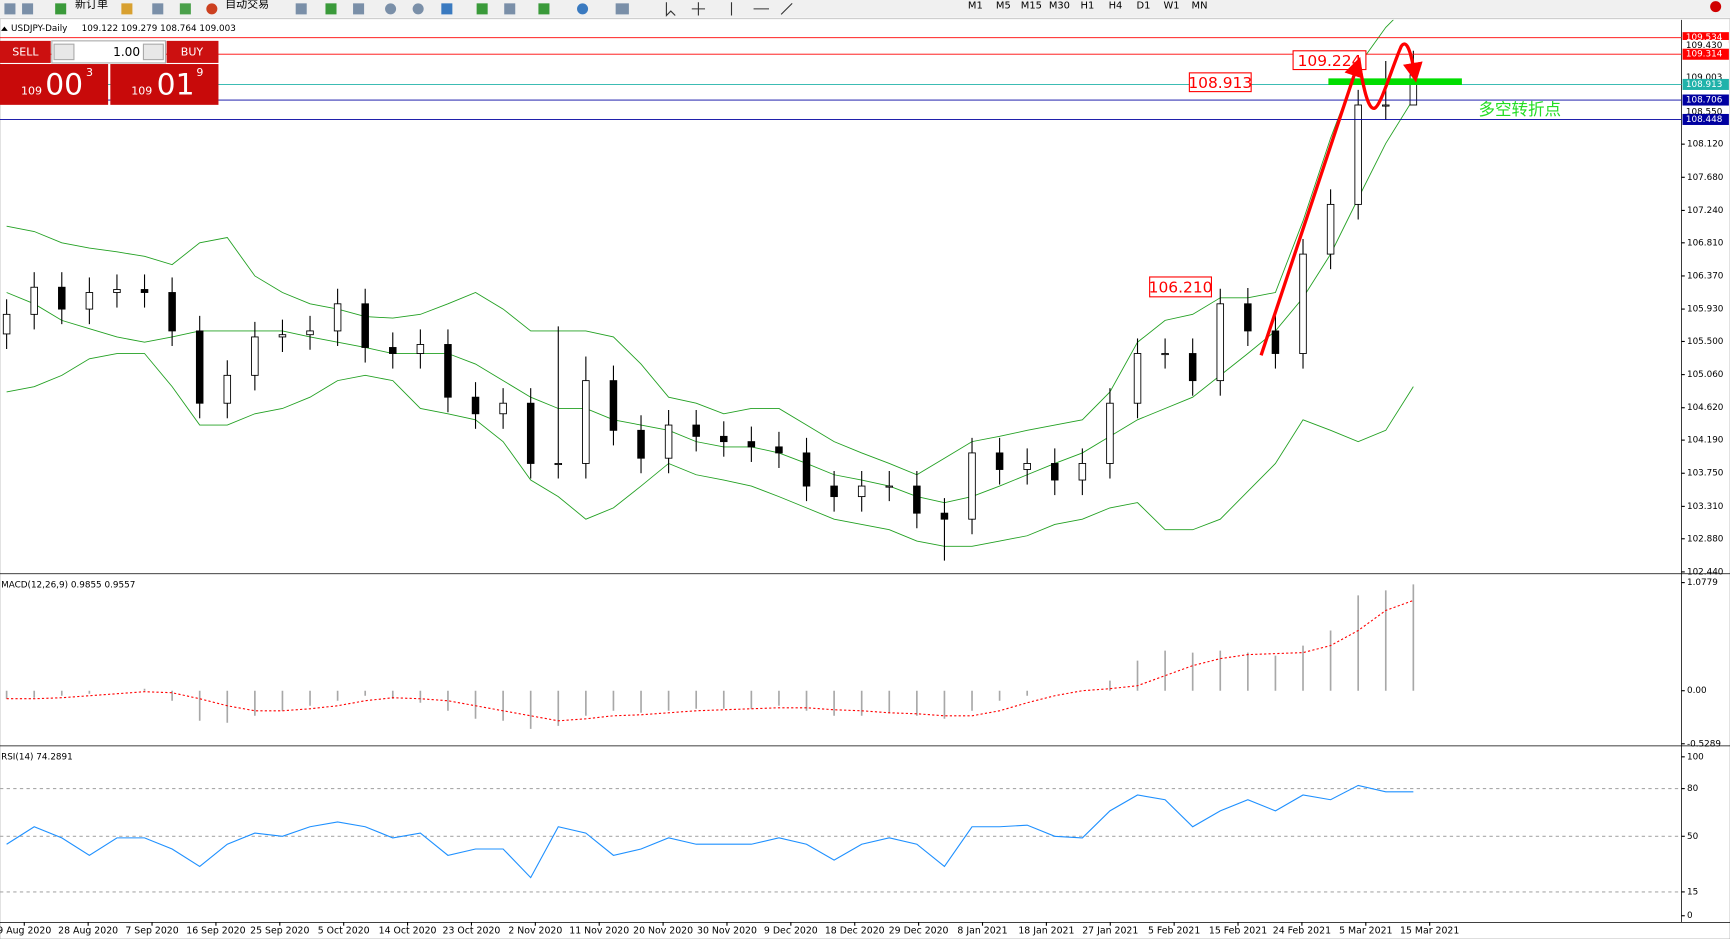  I want to click on time-label: 30 Nov 2020, so click(727, 931).